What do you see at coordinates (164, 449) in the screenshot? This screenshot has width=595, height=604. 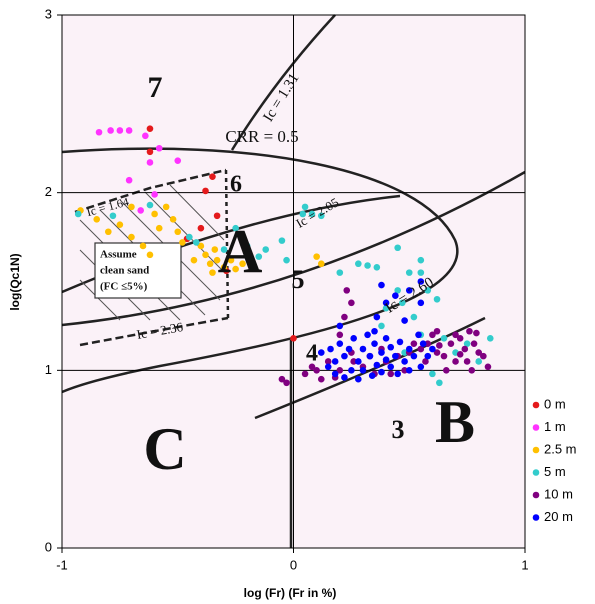 I see `zone-label: C` at bounding box center [164, 449].